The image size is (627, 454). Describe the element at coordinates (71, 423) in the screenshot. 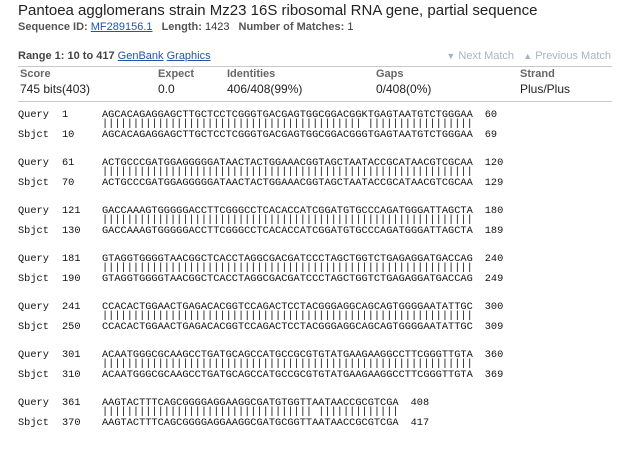

I see `sbjct-start: 370` at that location.